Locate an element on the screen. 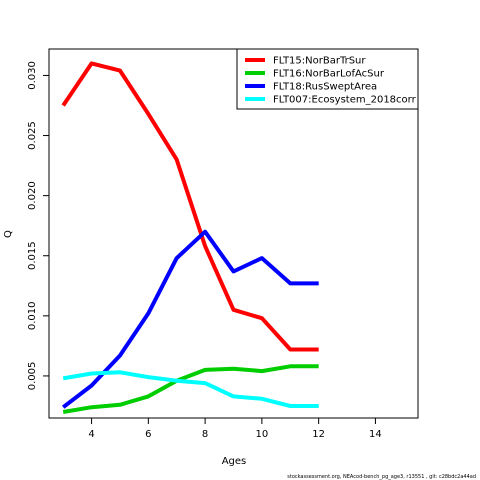 The image size is (480, 480). y-tick-label: 0.005 is located at coordinates (32, 376).